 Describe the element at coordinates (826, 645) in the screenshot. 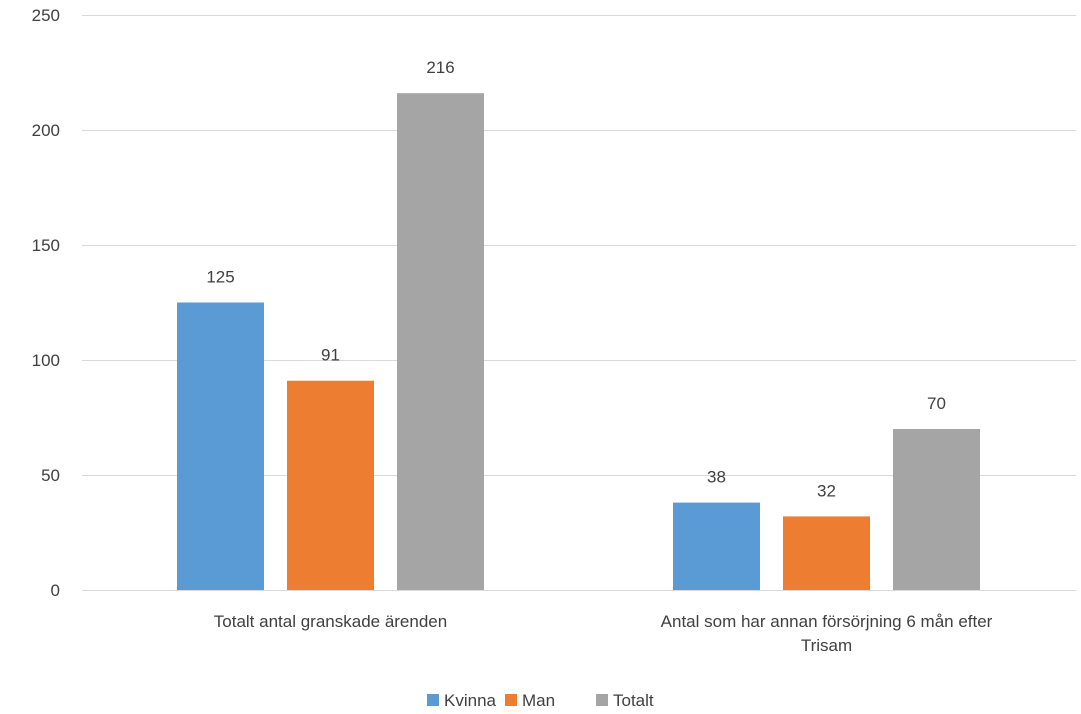

I see `x-category-label-1-line-1: Trisam` at that location.